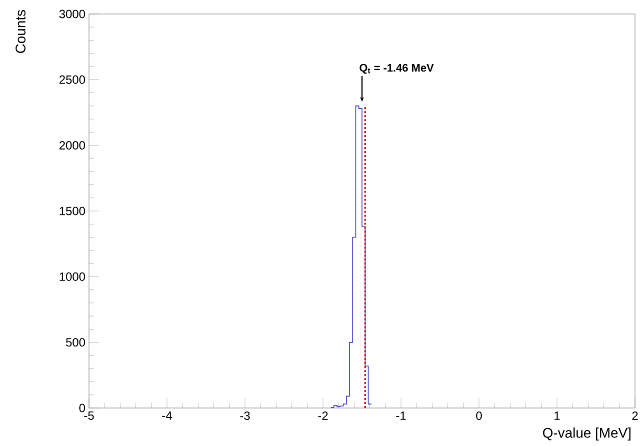 This screenshot has width=642, height=446. Describe the element at coordinates (21, 32) in the screenshot. I see `y-axis-title: Counts` at that location.